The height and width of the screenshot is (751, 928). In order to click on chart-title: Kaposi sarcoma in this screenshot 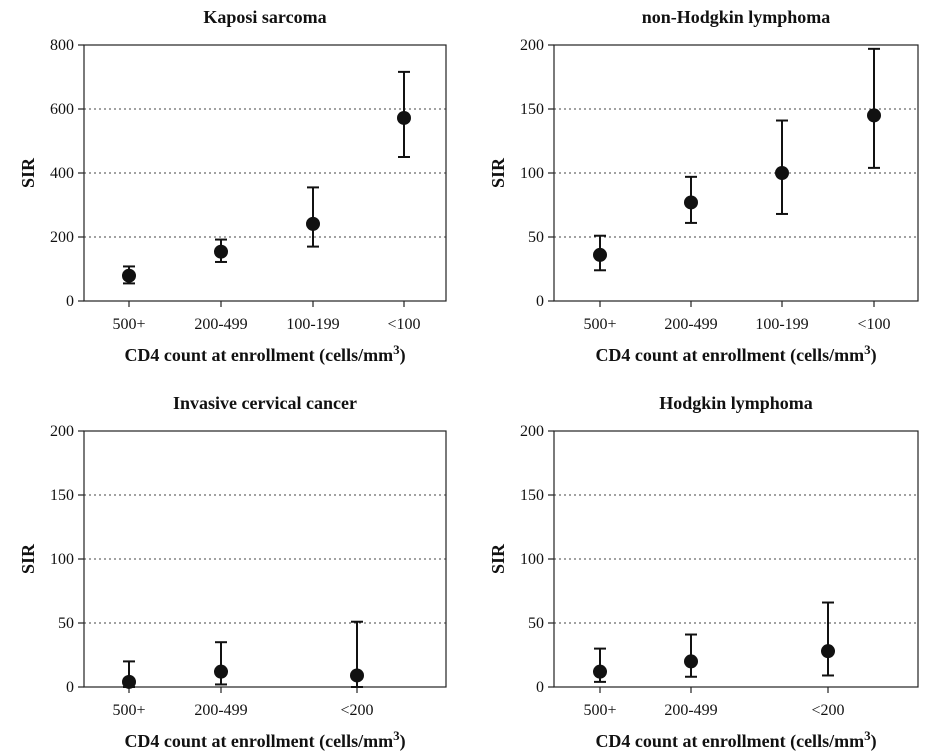, I will do `click(264, 17)`.